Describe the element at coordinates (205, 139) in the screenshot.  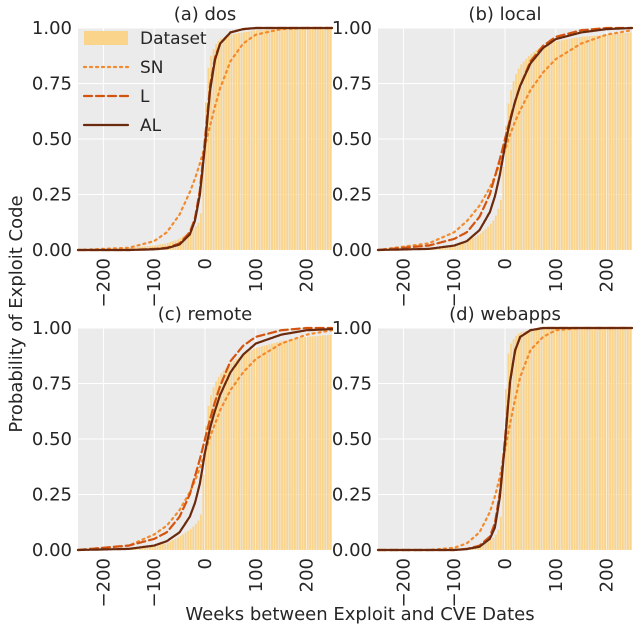
I see `series-al-line` at that location.